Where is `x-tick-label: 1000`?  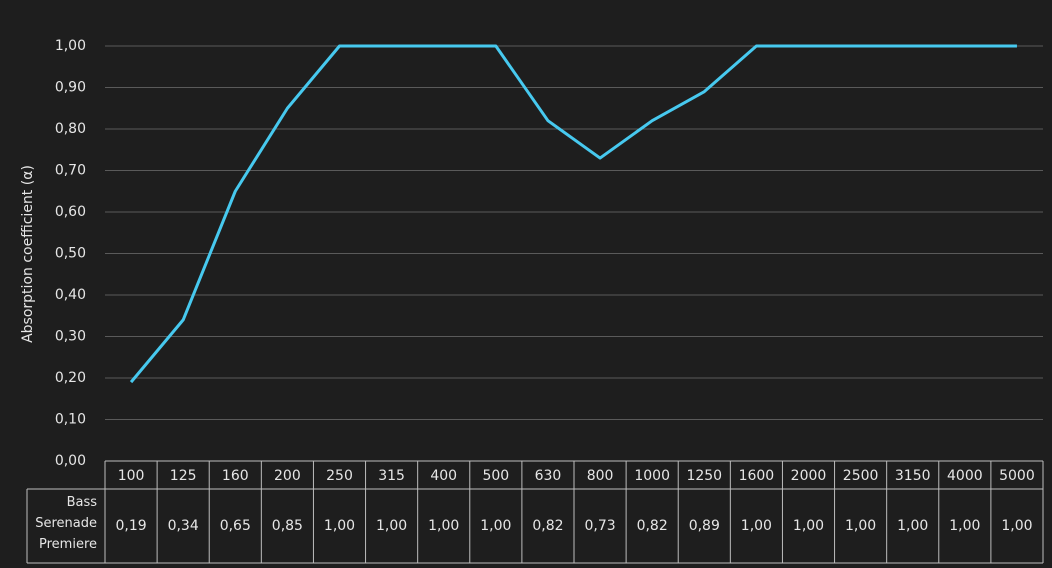
x-tick-label: 1000 is located at coordinates (652, 476).